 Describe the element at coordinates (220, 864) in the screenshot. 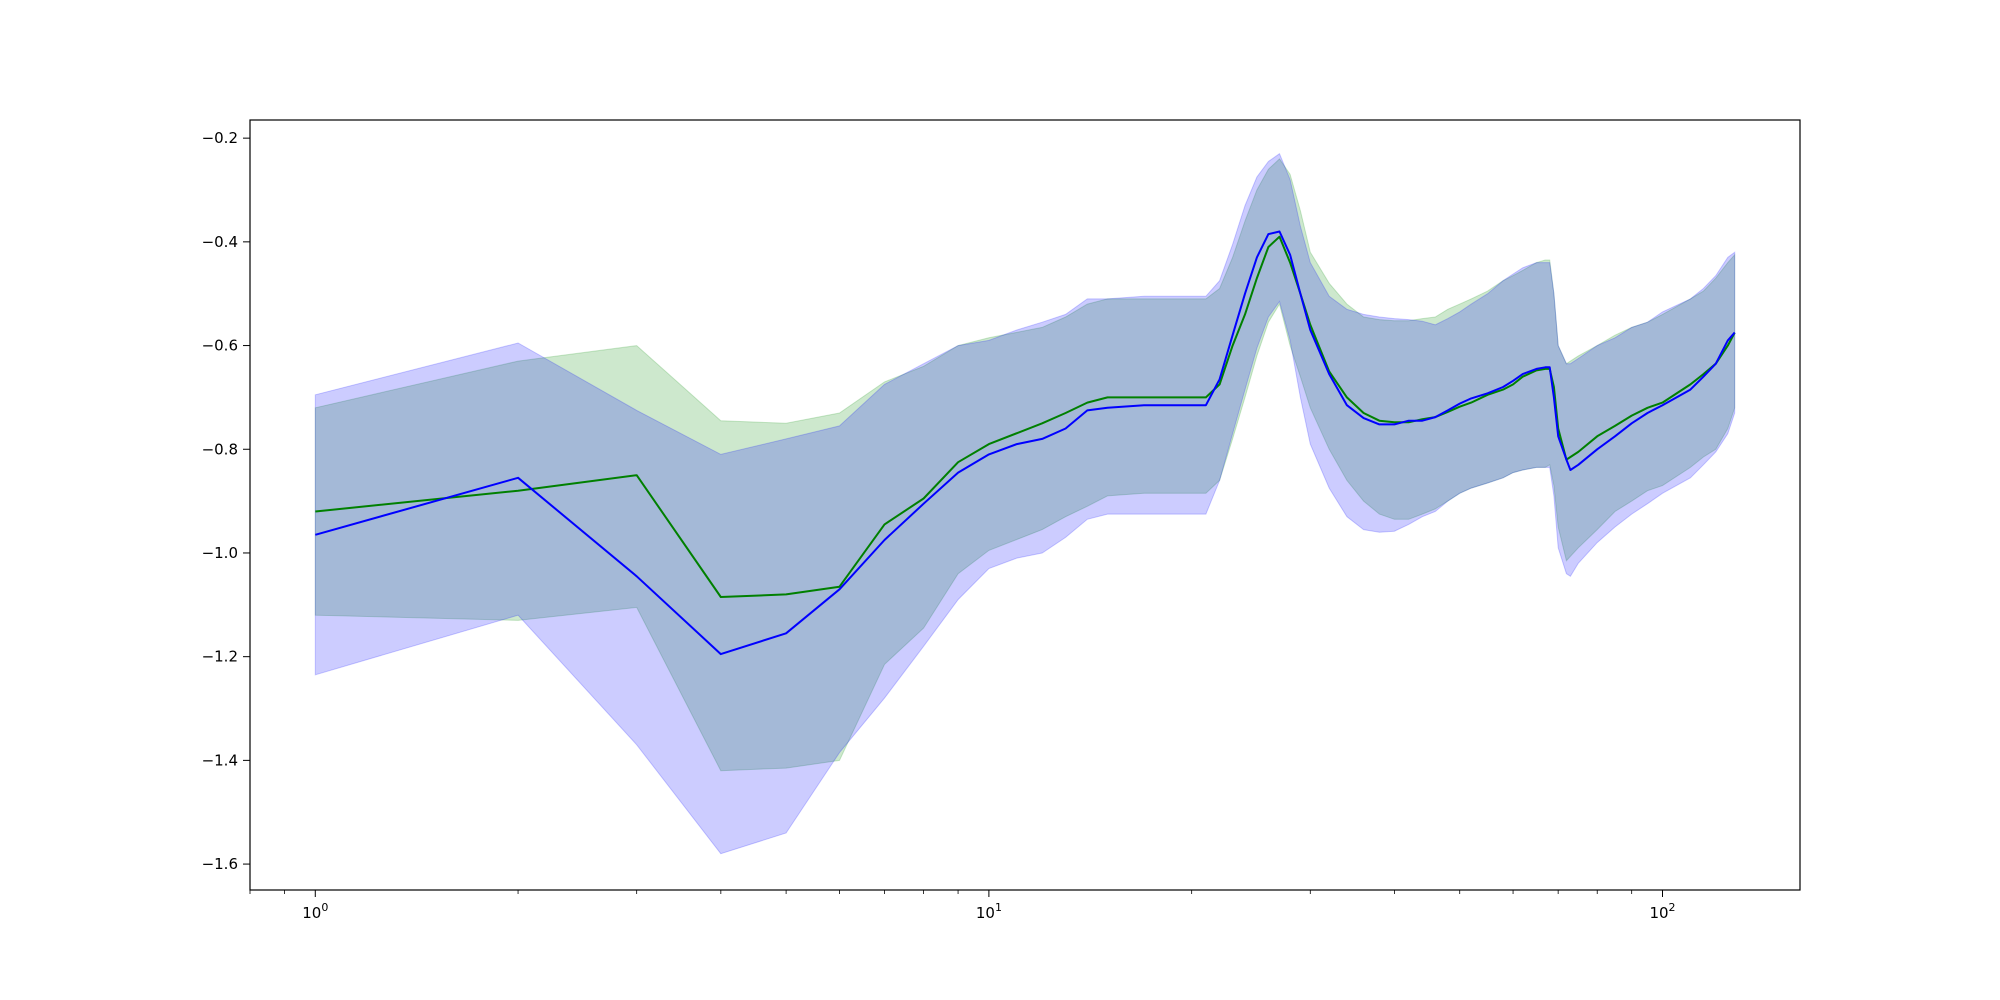

I see `y-tick-label: −1.6` at that location.